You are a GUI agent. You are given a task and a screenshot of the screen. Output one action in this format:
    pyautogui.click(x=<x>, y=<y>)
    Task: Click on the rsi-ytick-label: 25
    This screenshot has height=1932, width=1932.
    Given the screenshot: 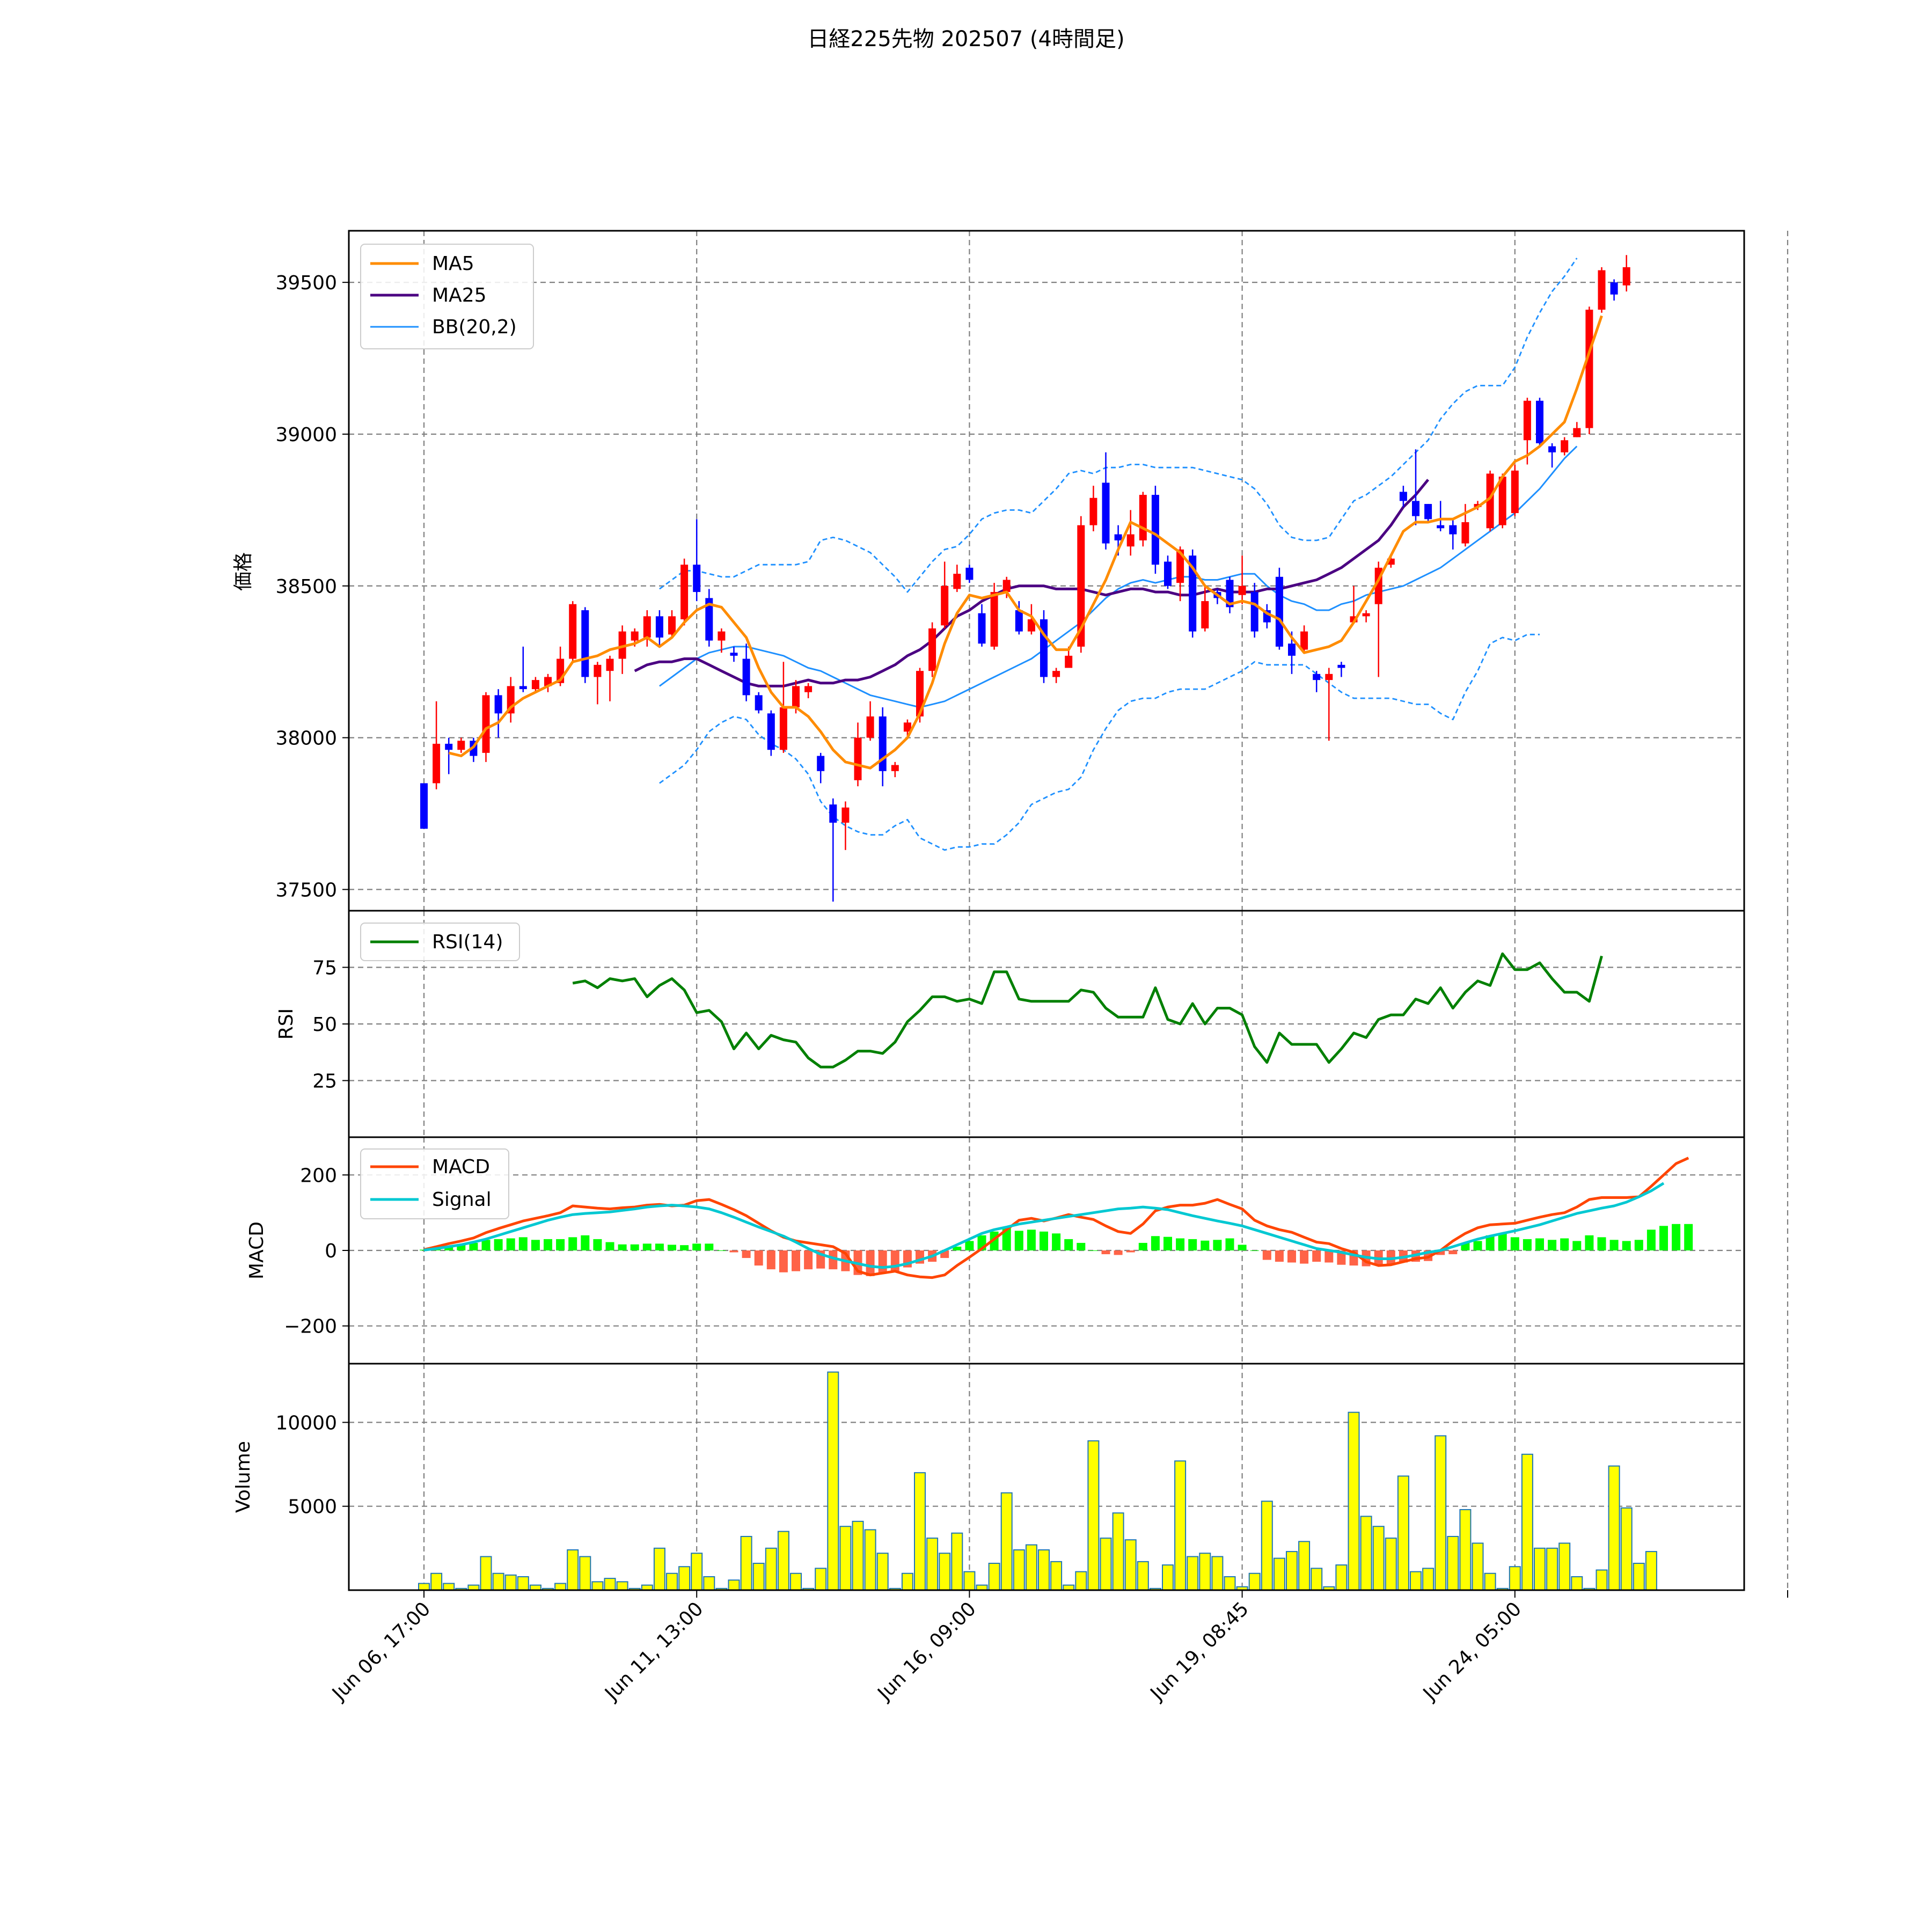 What is the action you would take?
    pyautogui.click(x=324, y=1082)
    